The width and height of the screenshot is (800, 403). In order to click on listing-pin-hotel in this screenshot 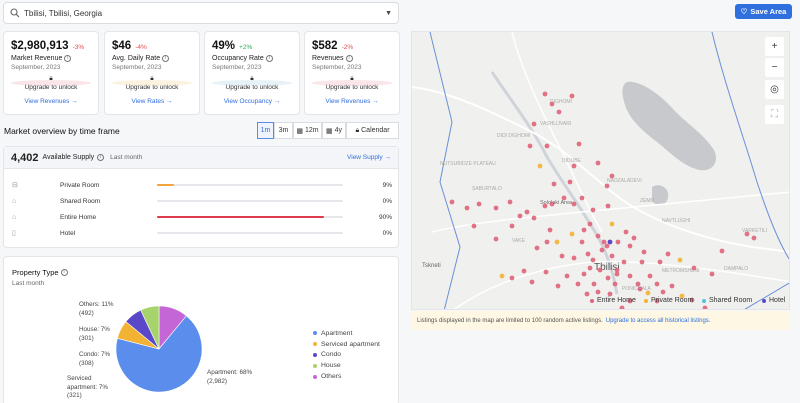, I will do `click(610, 242)`.